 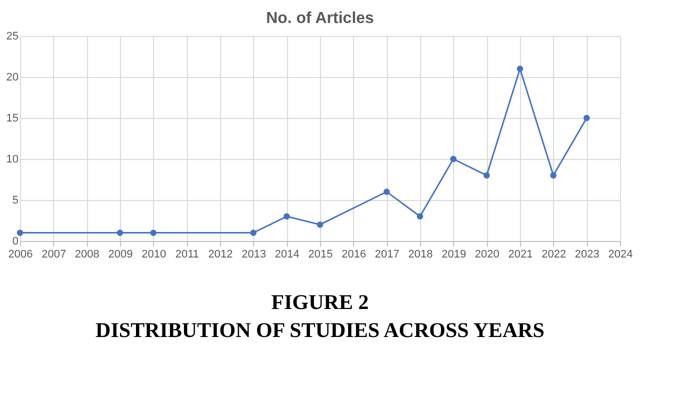 What do you see at coordinates (187, 254) in the screenshot?
I see `x-tick-label: 2011` at bounding box center [187, 254].